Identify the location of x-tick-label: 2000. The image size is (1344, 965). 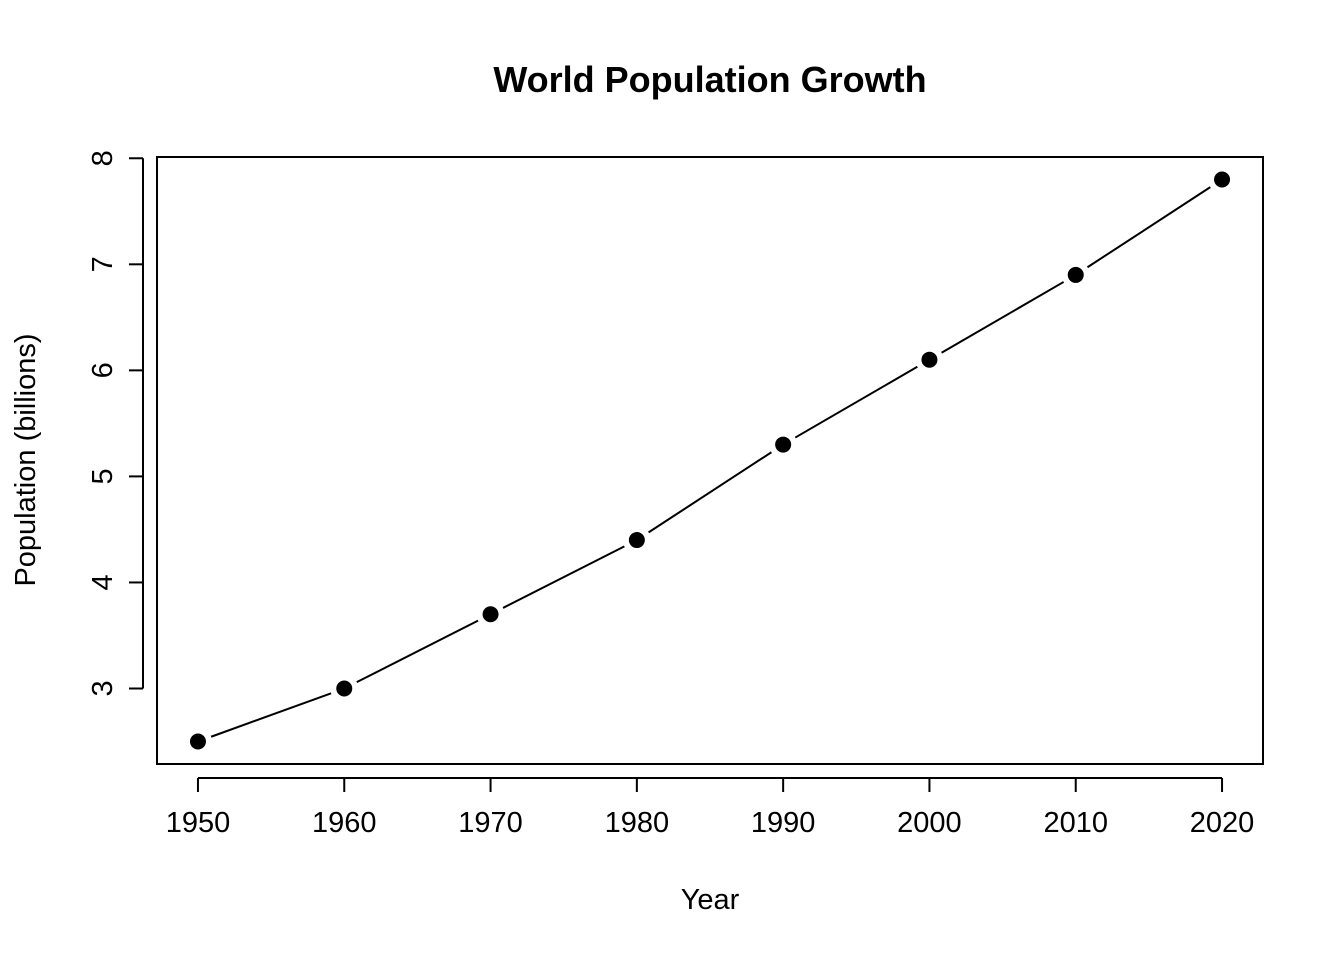
(929, 823).